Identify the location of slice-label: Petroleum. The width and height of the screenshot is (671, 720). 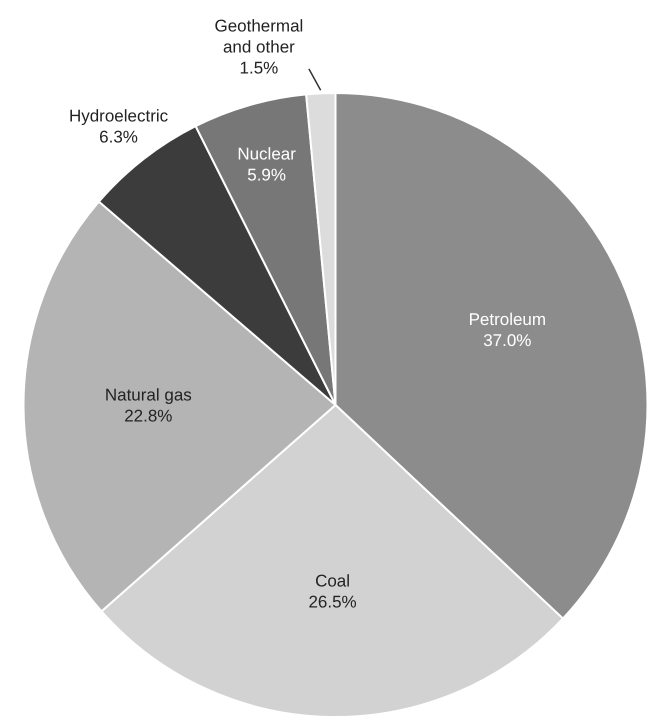
(507, 319).